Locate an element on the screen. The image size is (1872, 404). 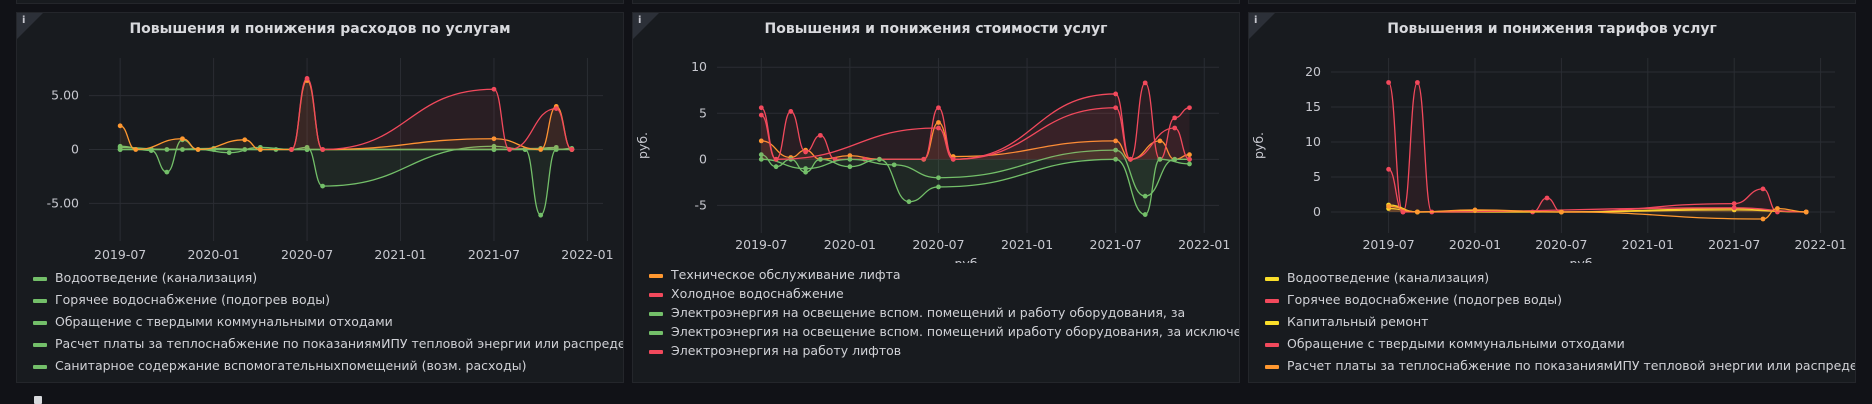
legend-item: Электроэнергия на работу лифтов is located at coordinates (936, 351).